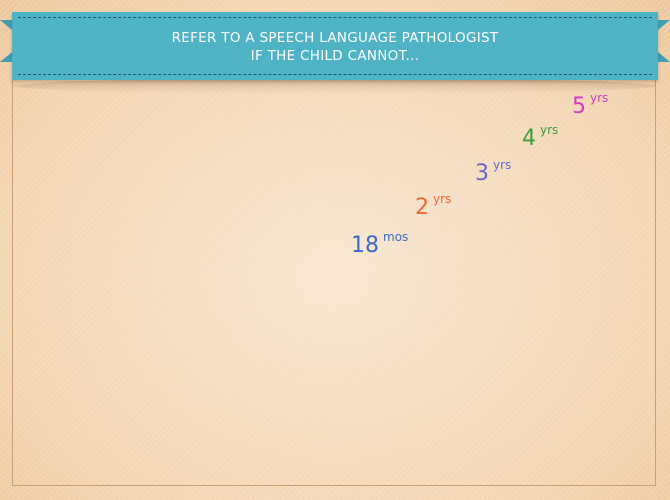  What do you see at coordinates (579, 106) in the screenshot?
I see `age-number: 5` at bounding box center [579, 106].